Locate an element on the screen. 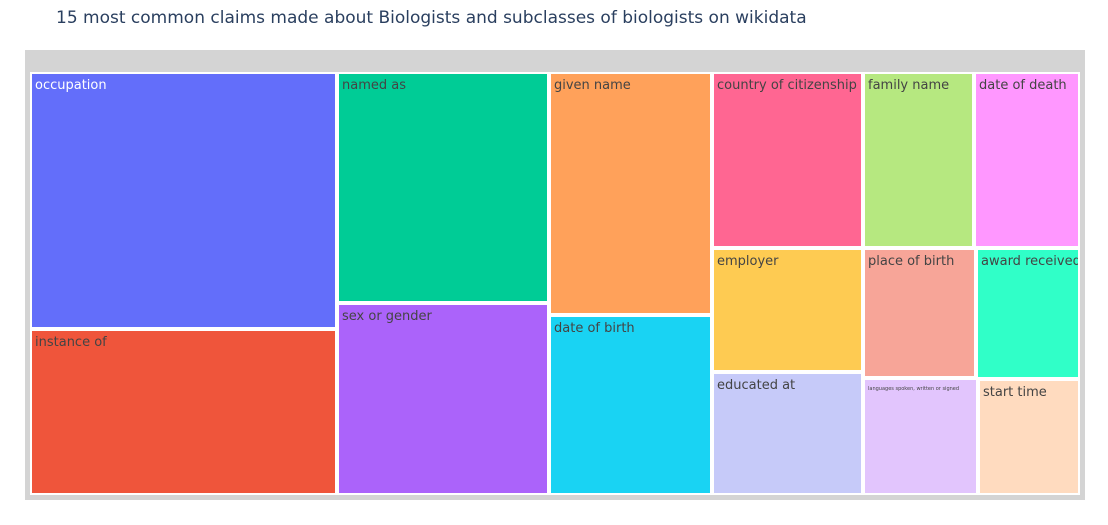 The image size is (1108, 525). treemap-tile-languages-spoken-written-or-signed: languages spoken, written or signed is located at coordinates (920, 436).